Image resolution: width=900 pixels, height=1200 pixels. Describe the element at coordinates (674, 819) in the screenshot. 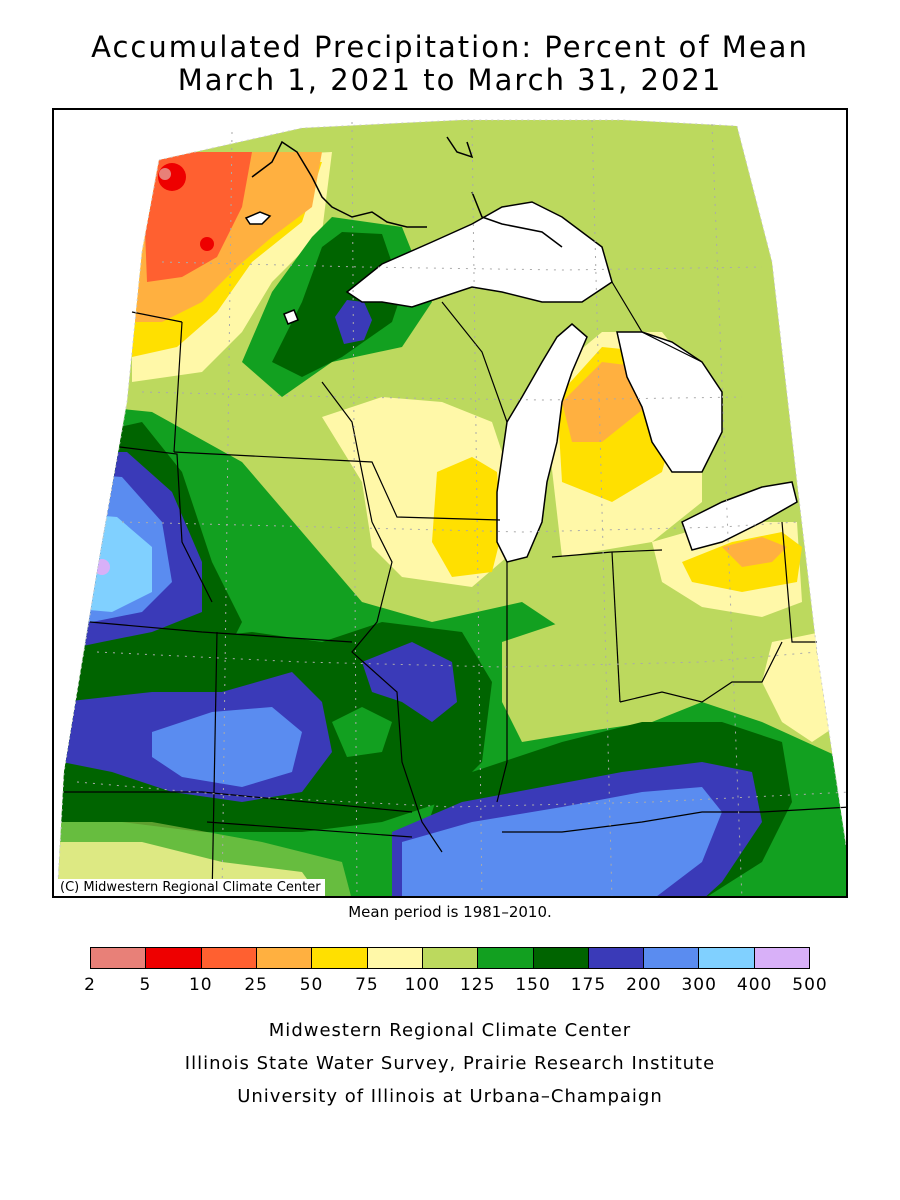

I see `border-ky-tn` at that location.